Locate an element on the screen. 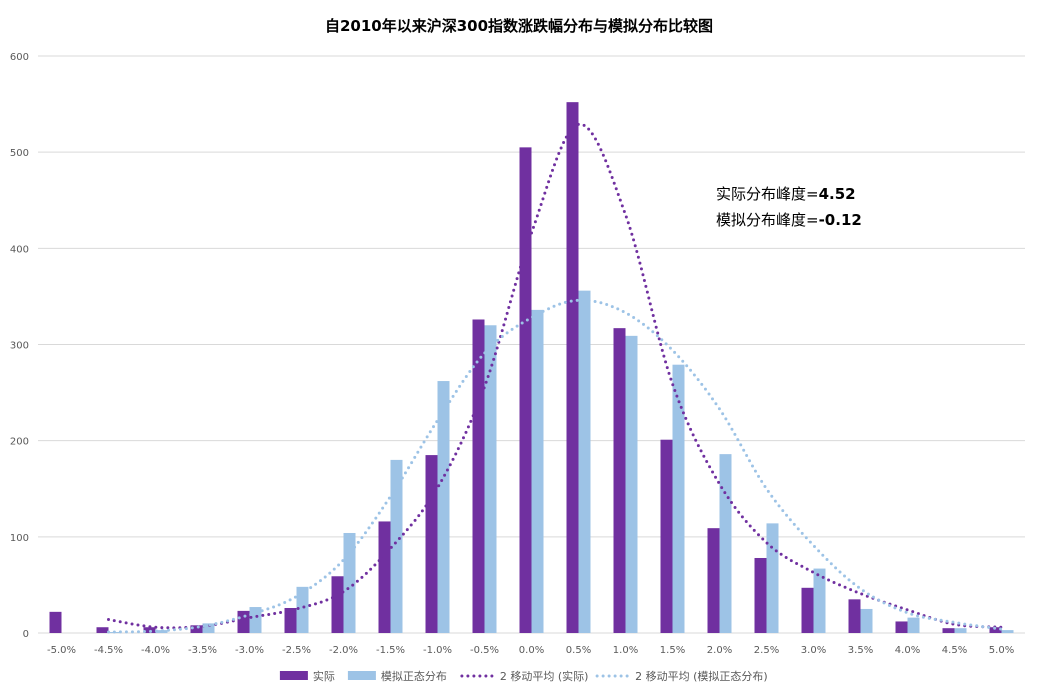 The width and height of the screenshot is (1039, 700). x-tick-label: 5.0% is located at coordinates (1001, 650).